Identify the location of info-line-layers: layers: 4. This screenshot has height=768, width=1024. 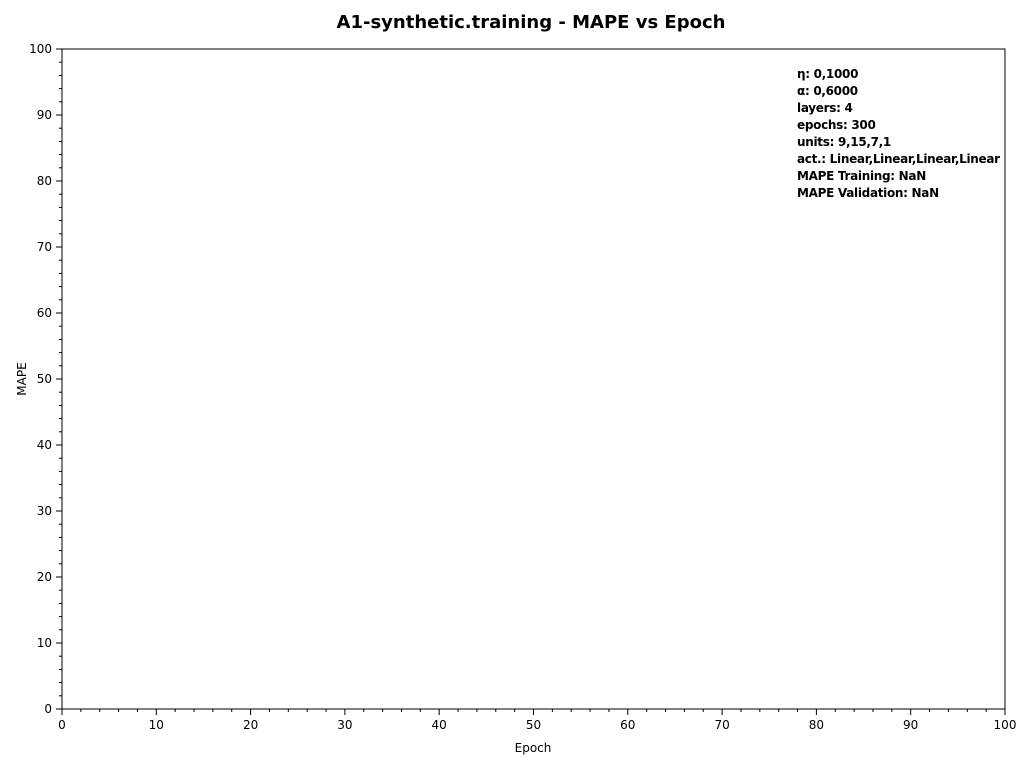
(825, 108).